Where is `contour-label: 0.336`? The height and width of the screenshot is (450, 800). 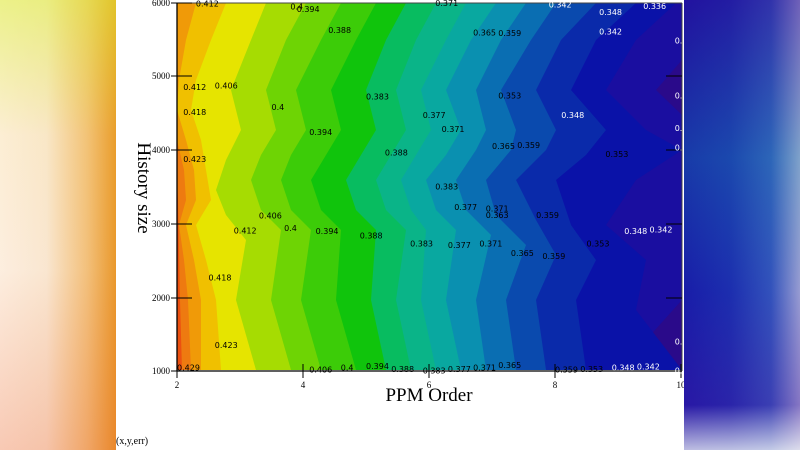
contour-label: 0.336 is located at coordinates (654, 6).